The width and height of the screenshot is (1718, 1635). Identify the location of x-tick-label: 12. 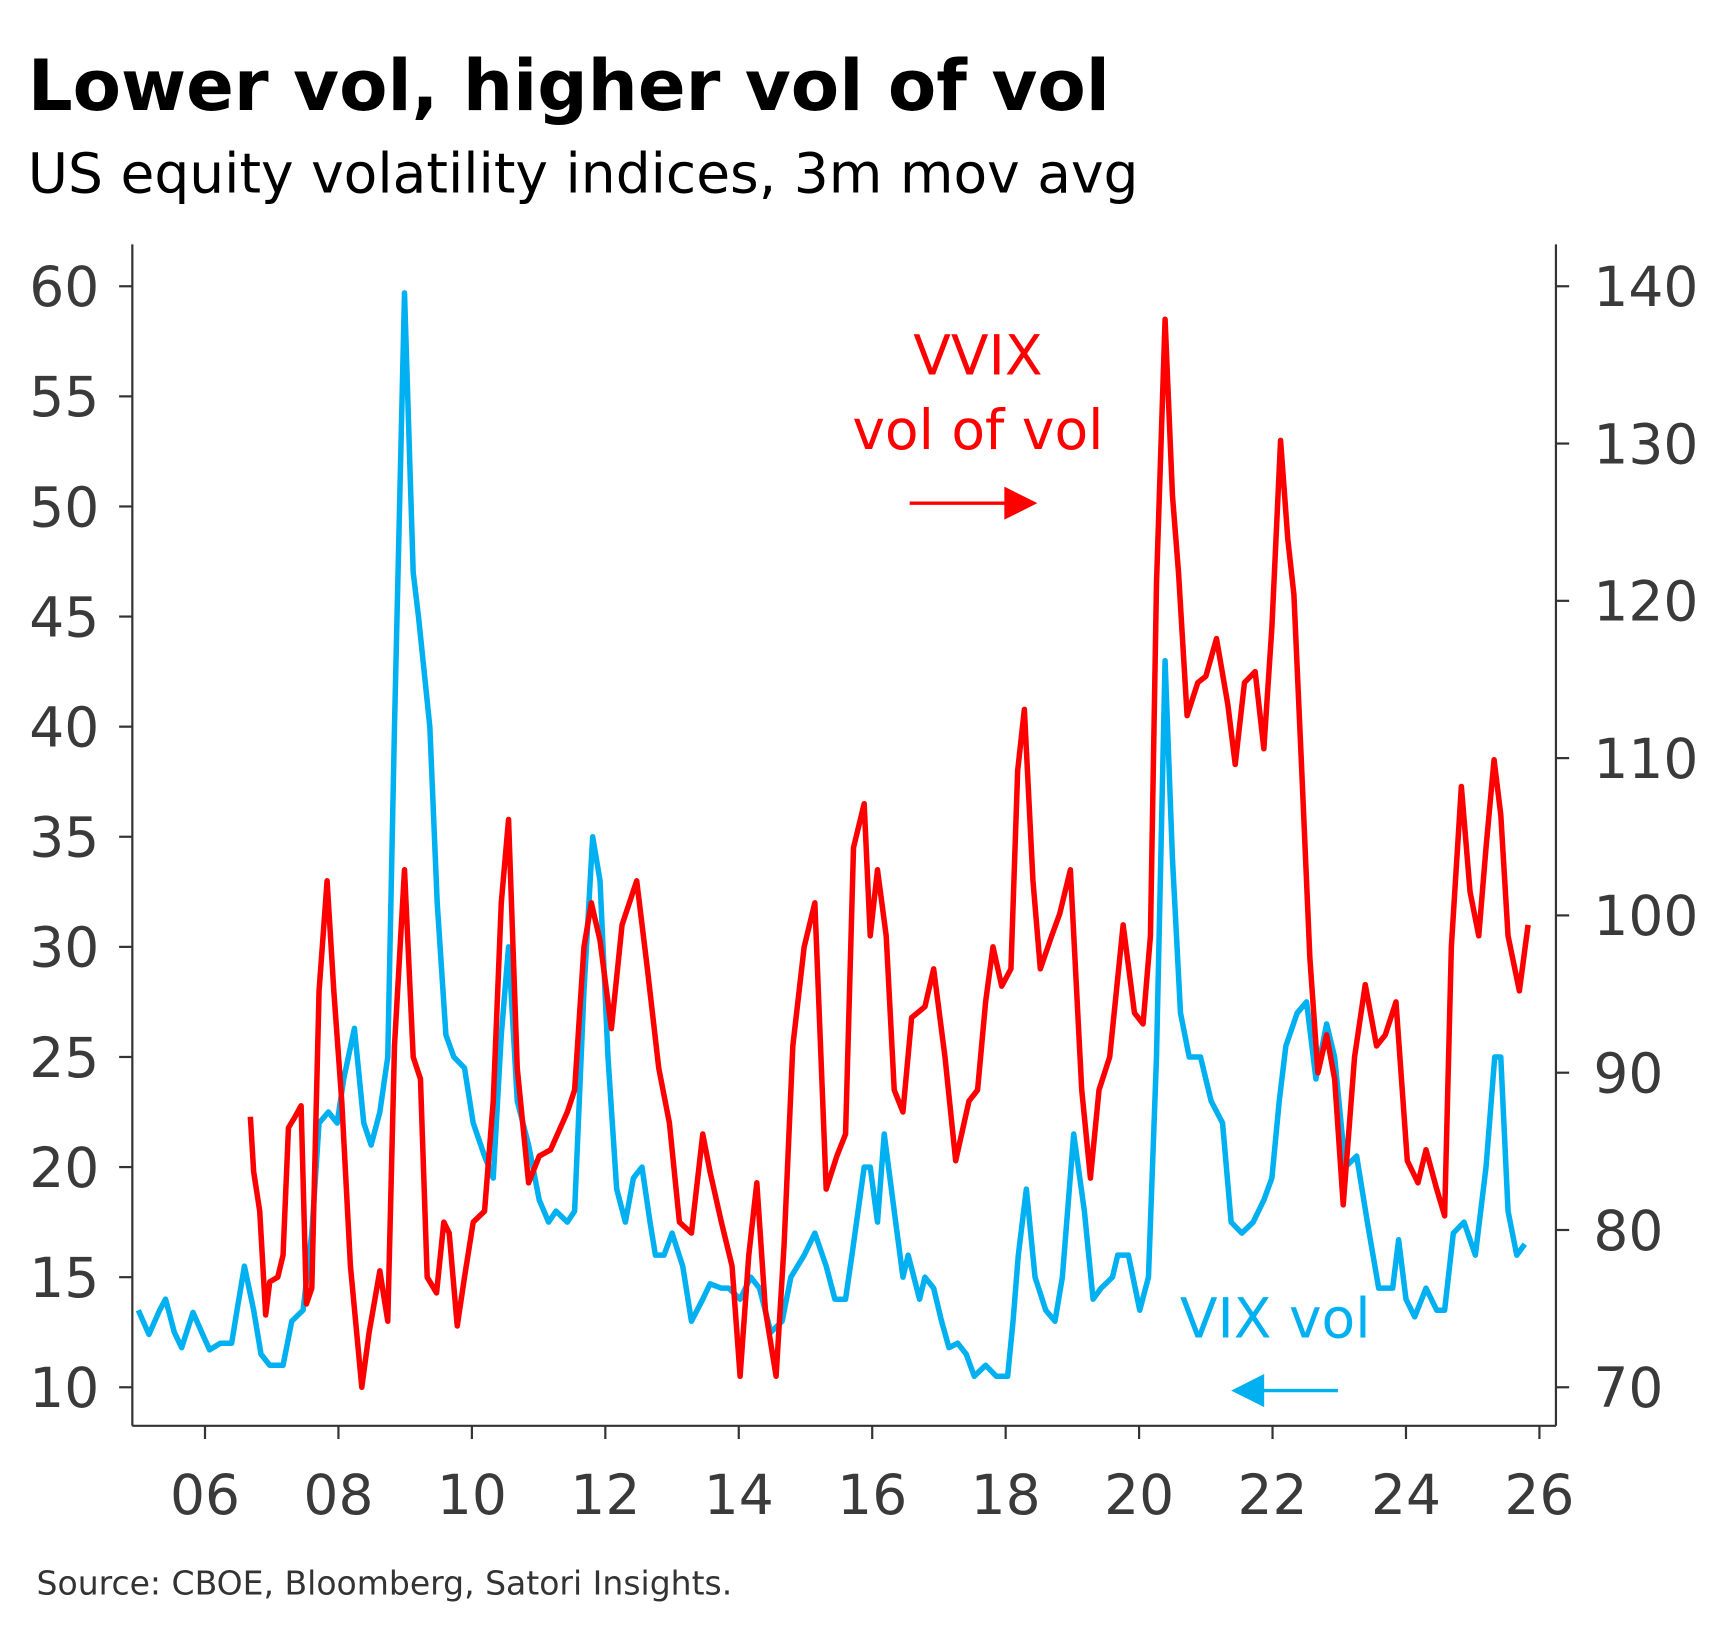
(605, 1495).